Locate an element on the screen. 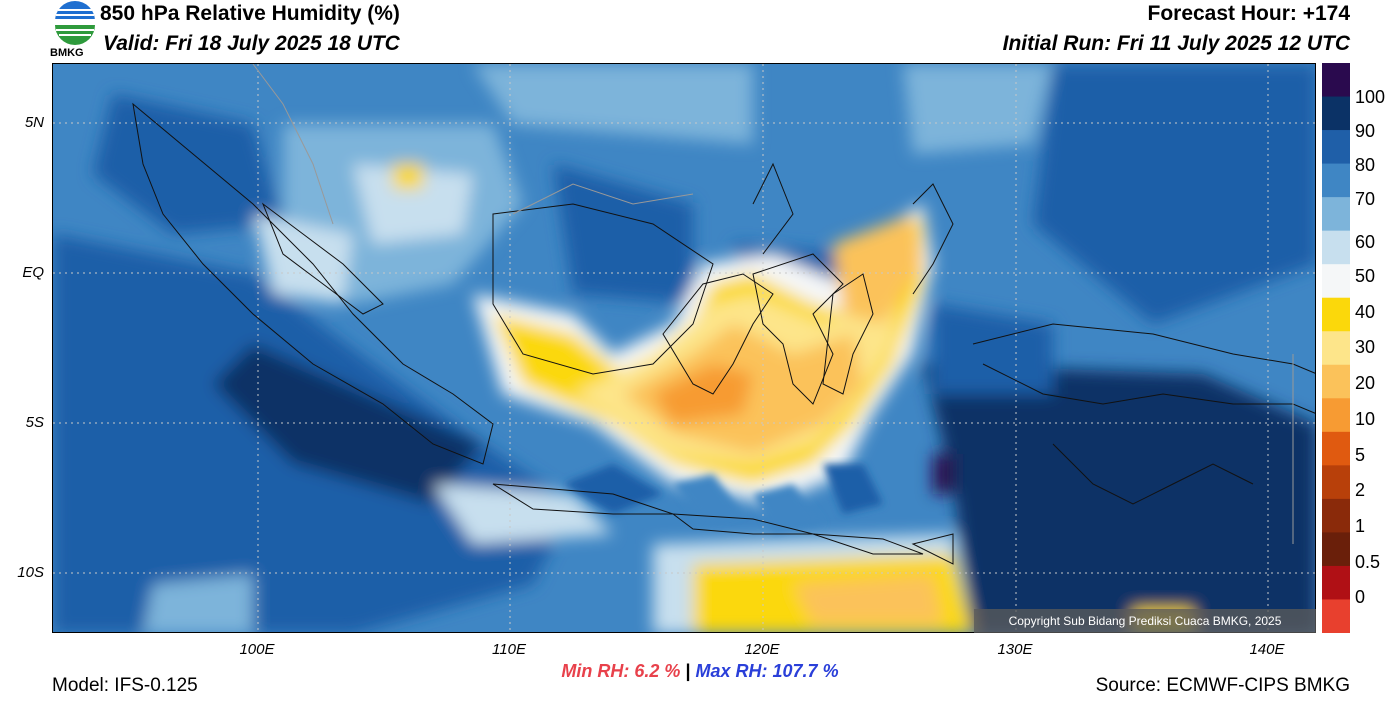  colorbar-label: 70 is located at coordinates (1365, 199).